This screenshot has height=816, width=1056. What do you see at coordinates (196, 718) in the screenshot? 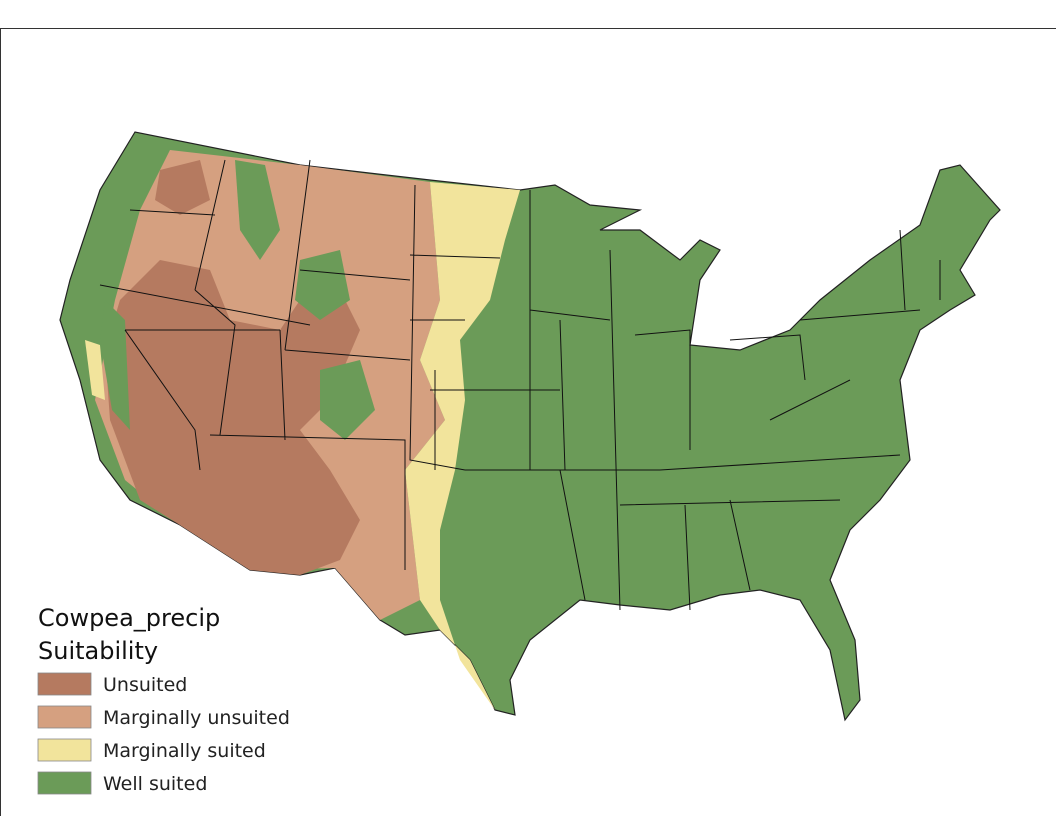
I see `legend-label: Marginally unsuited` at bounding box center [196, 718].